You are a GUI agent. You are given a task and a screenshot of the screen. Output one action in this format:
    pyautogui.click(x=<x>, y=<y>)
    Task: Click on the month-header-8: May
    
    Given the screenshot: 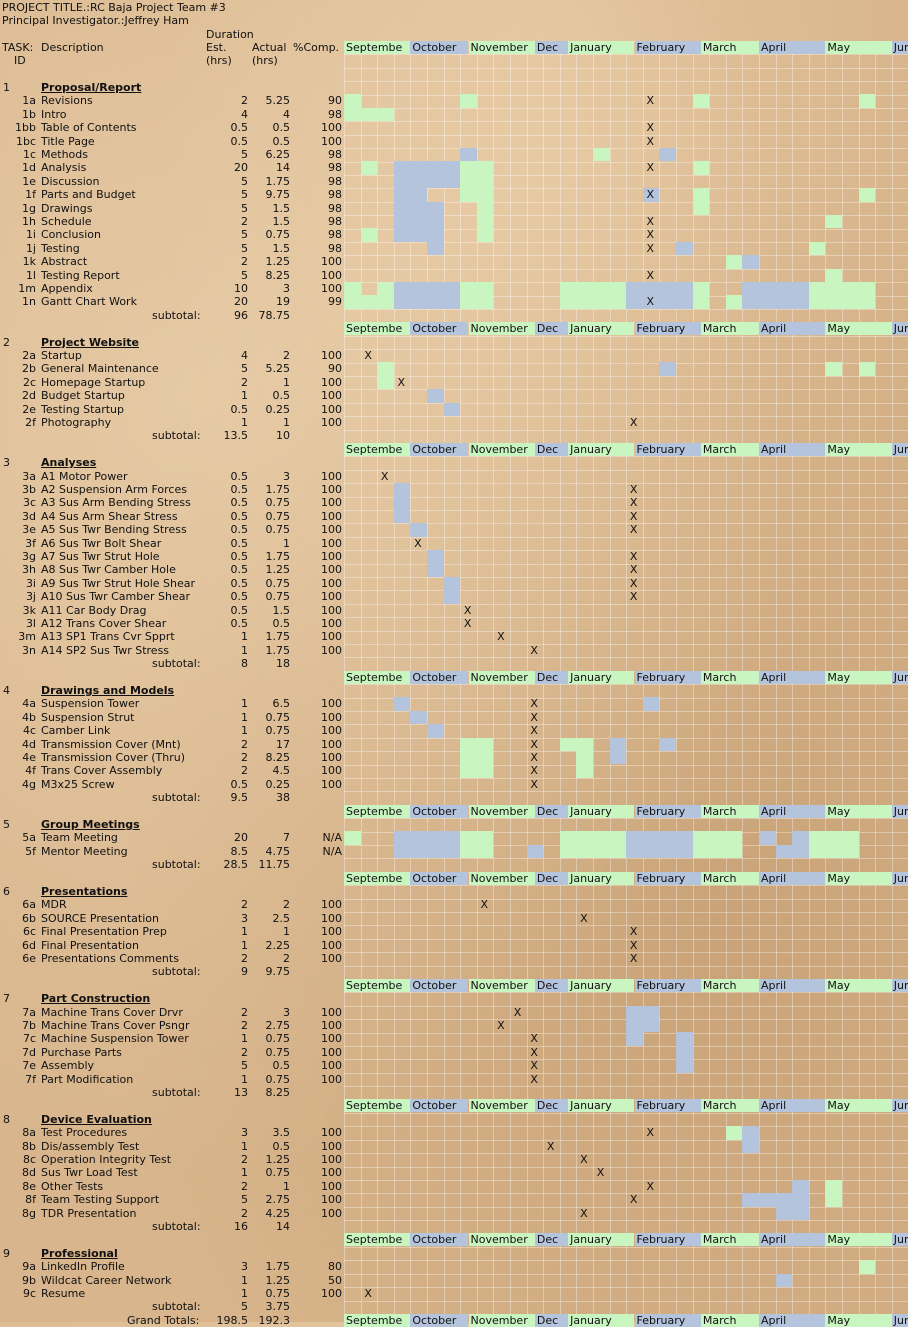 What is the action you would take?
    pyautogui.click(x=858, y=1320)
    